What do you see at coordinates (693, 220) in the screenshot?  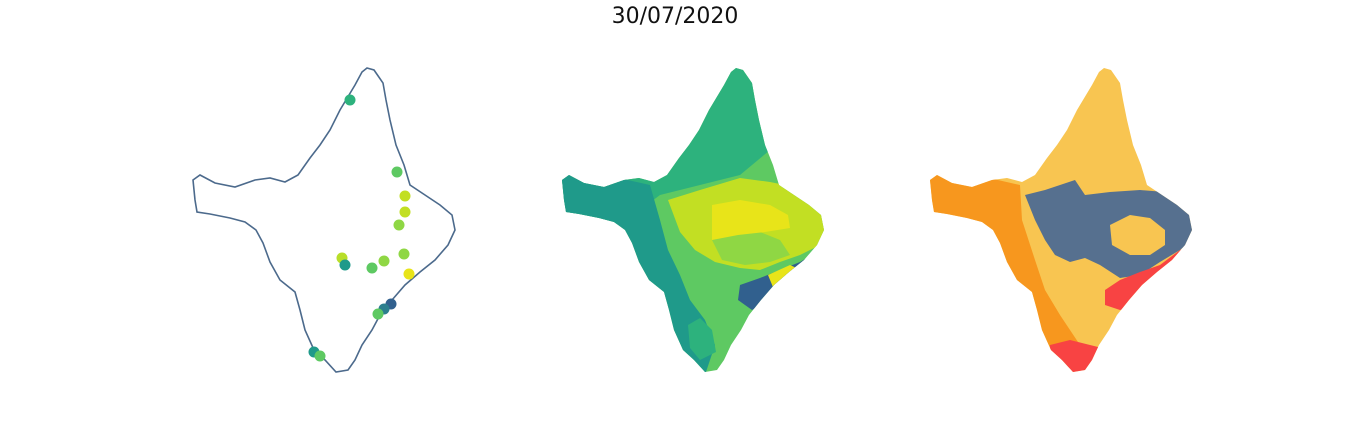 I see `interpolated-panel` at bounding box center [693, 220].